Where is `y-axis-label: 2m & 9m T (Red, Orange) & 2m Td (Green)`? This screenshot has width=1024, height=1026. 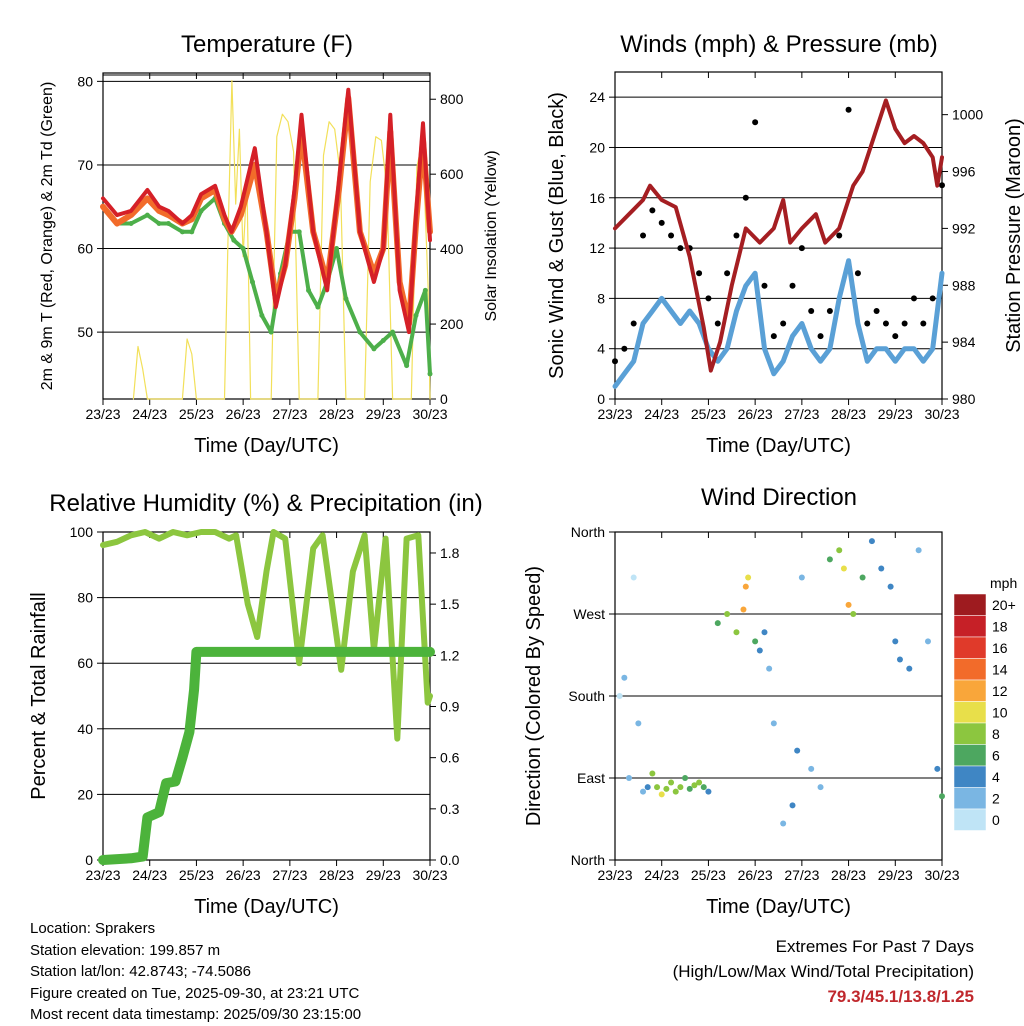 y-axis-label: 2m & 9m T (Red, Orange) & 2m Td (Green) is located at coordinates (47, 236).